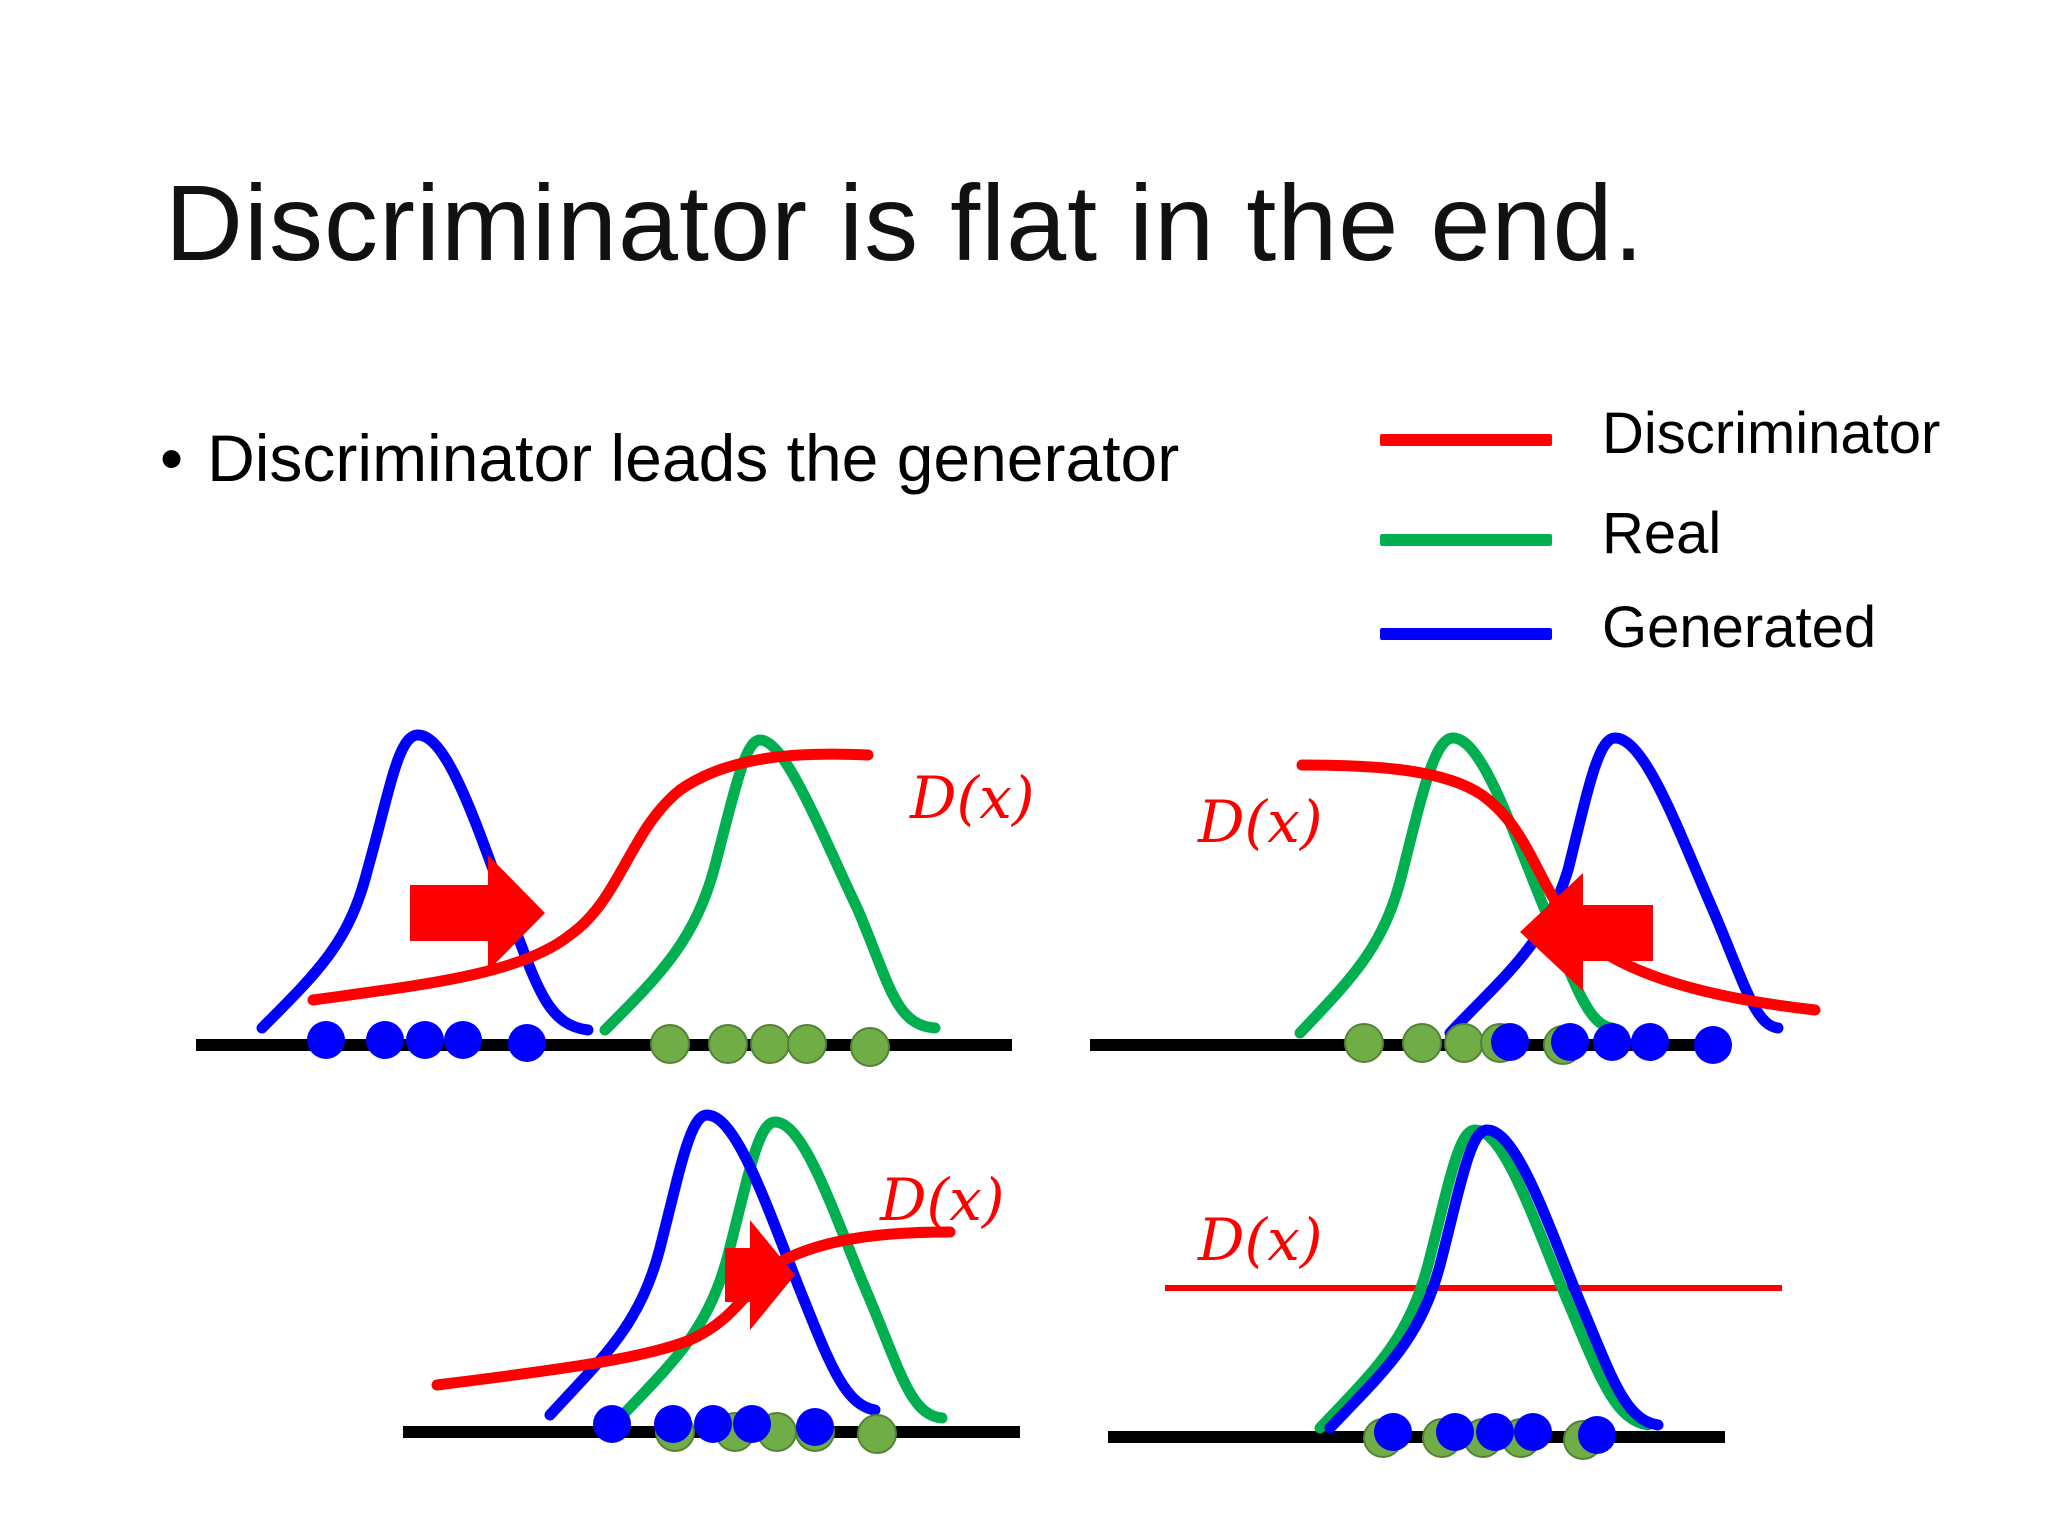 This screenshot has width=2048, height=1536. I want to click on legend-swatch-generated, so click(1466, 634).